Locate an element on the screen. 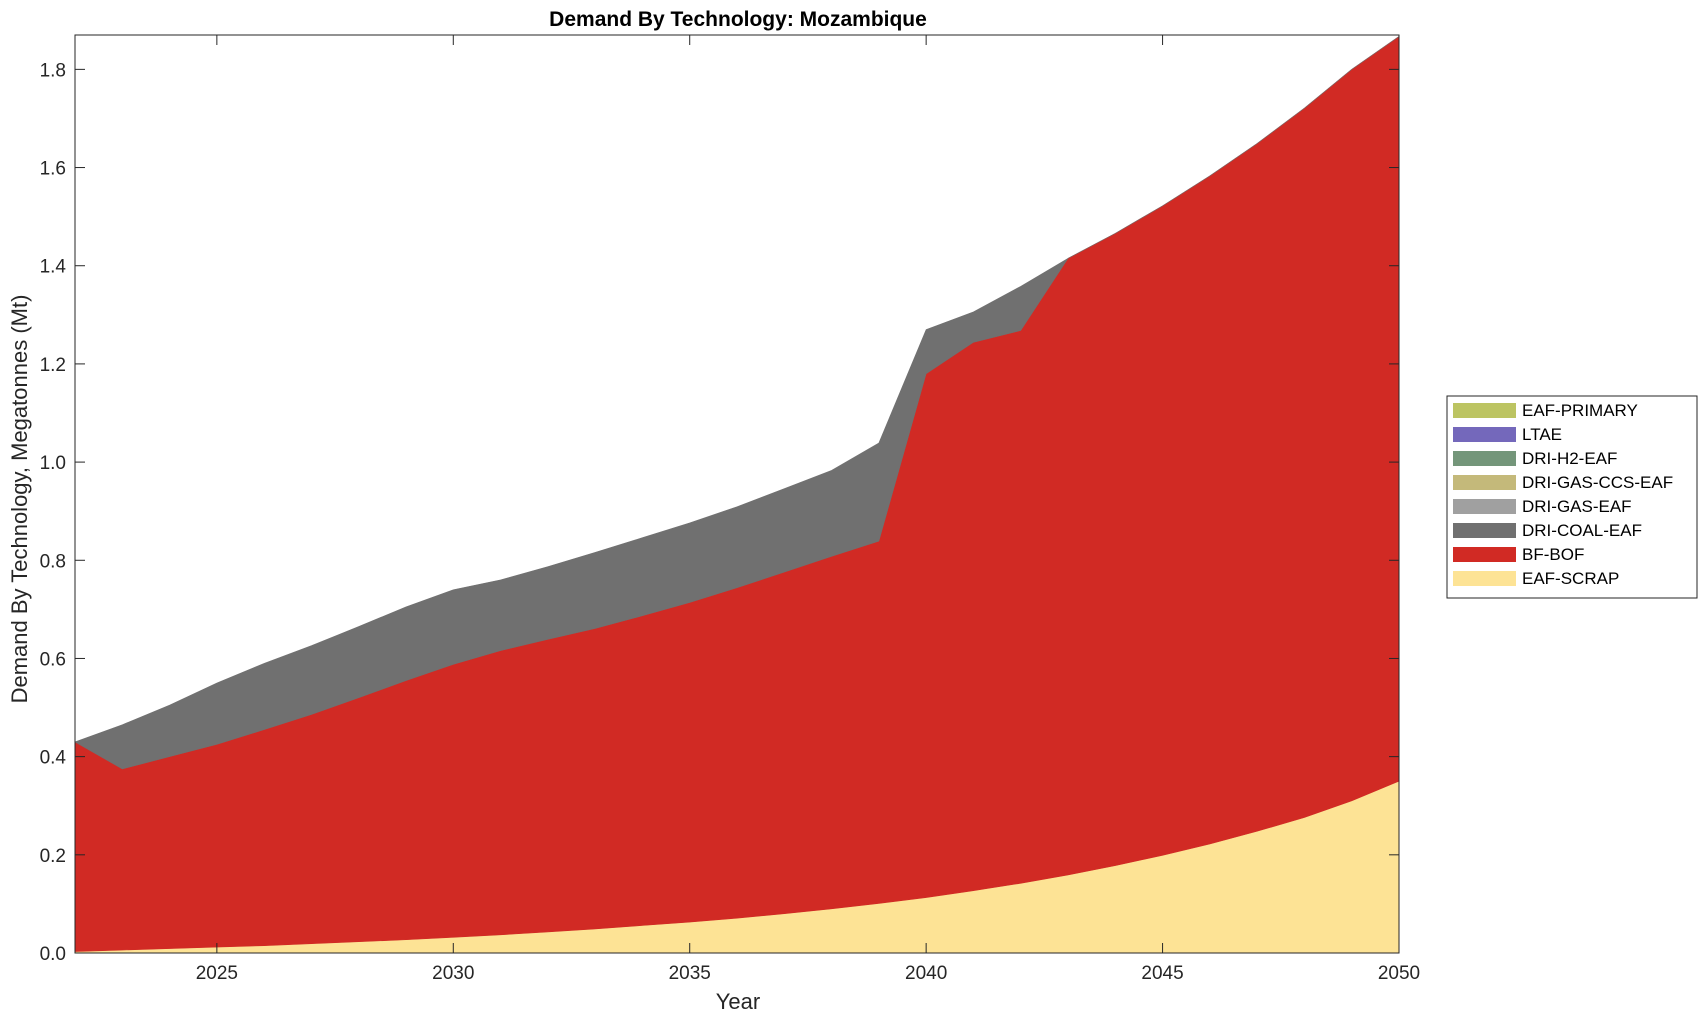  y-tick-label: 1.4 is located at coordinates (53, 267).